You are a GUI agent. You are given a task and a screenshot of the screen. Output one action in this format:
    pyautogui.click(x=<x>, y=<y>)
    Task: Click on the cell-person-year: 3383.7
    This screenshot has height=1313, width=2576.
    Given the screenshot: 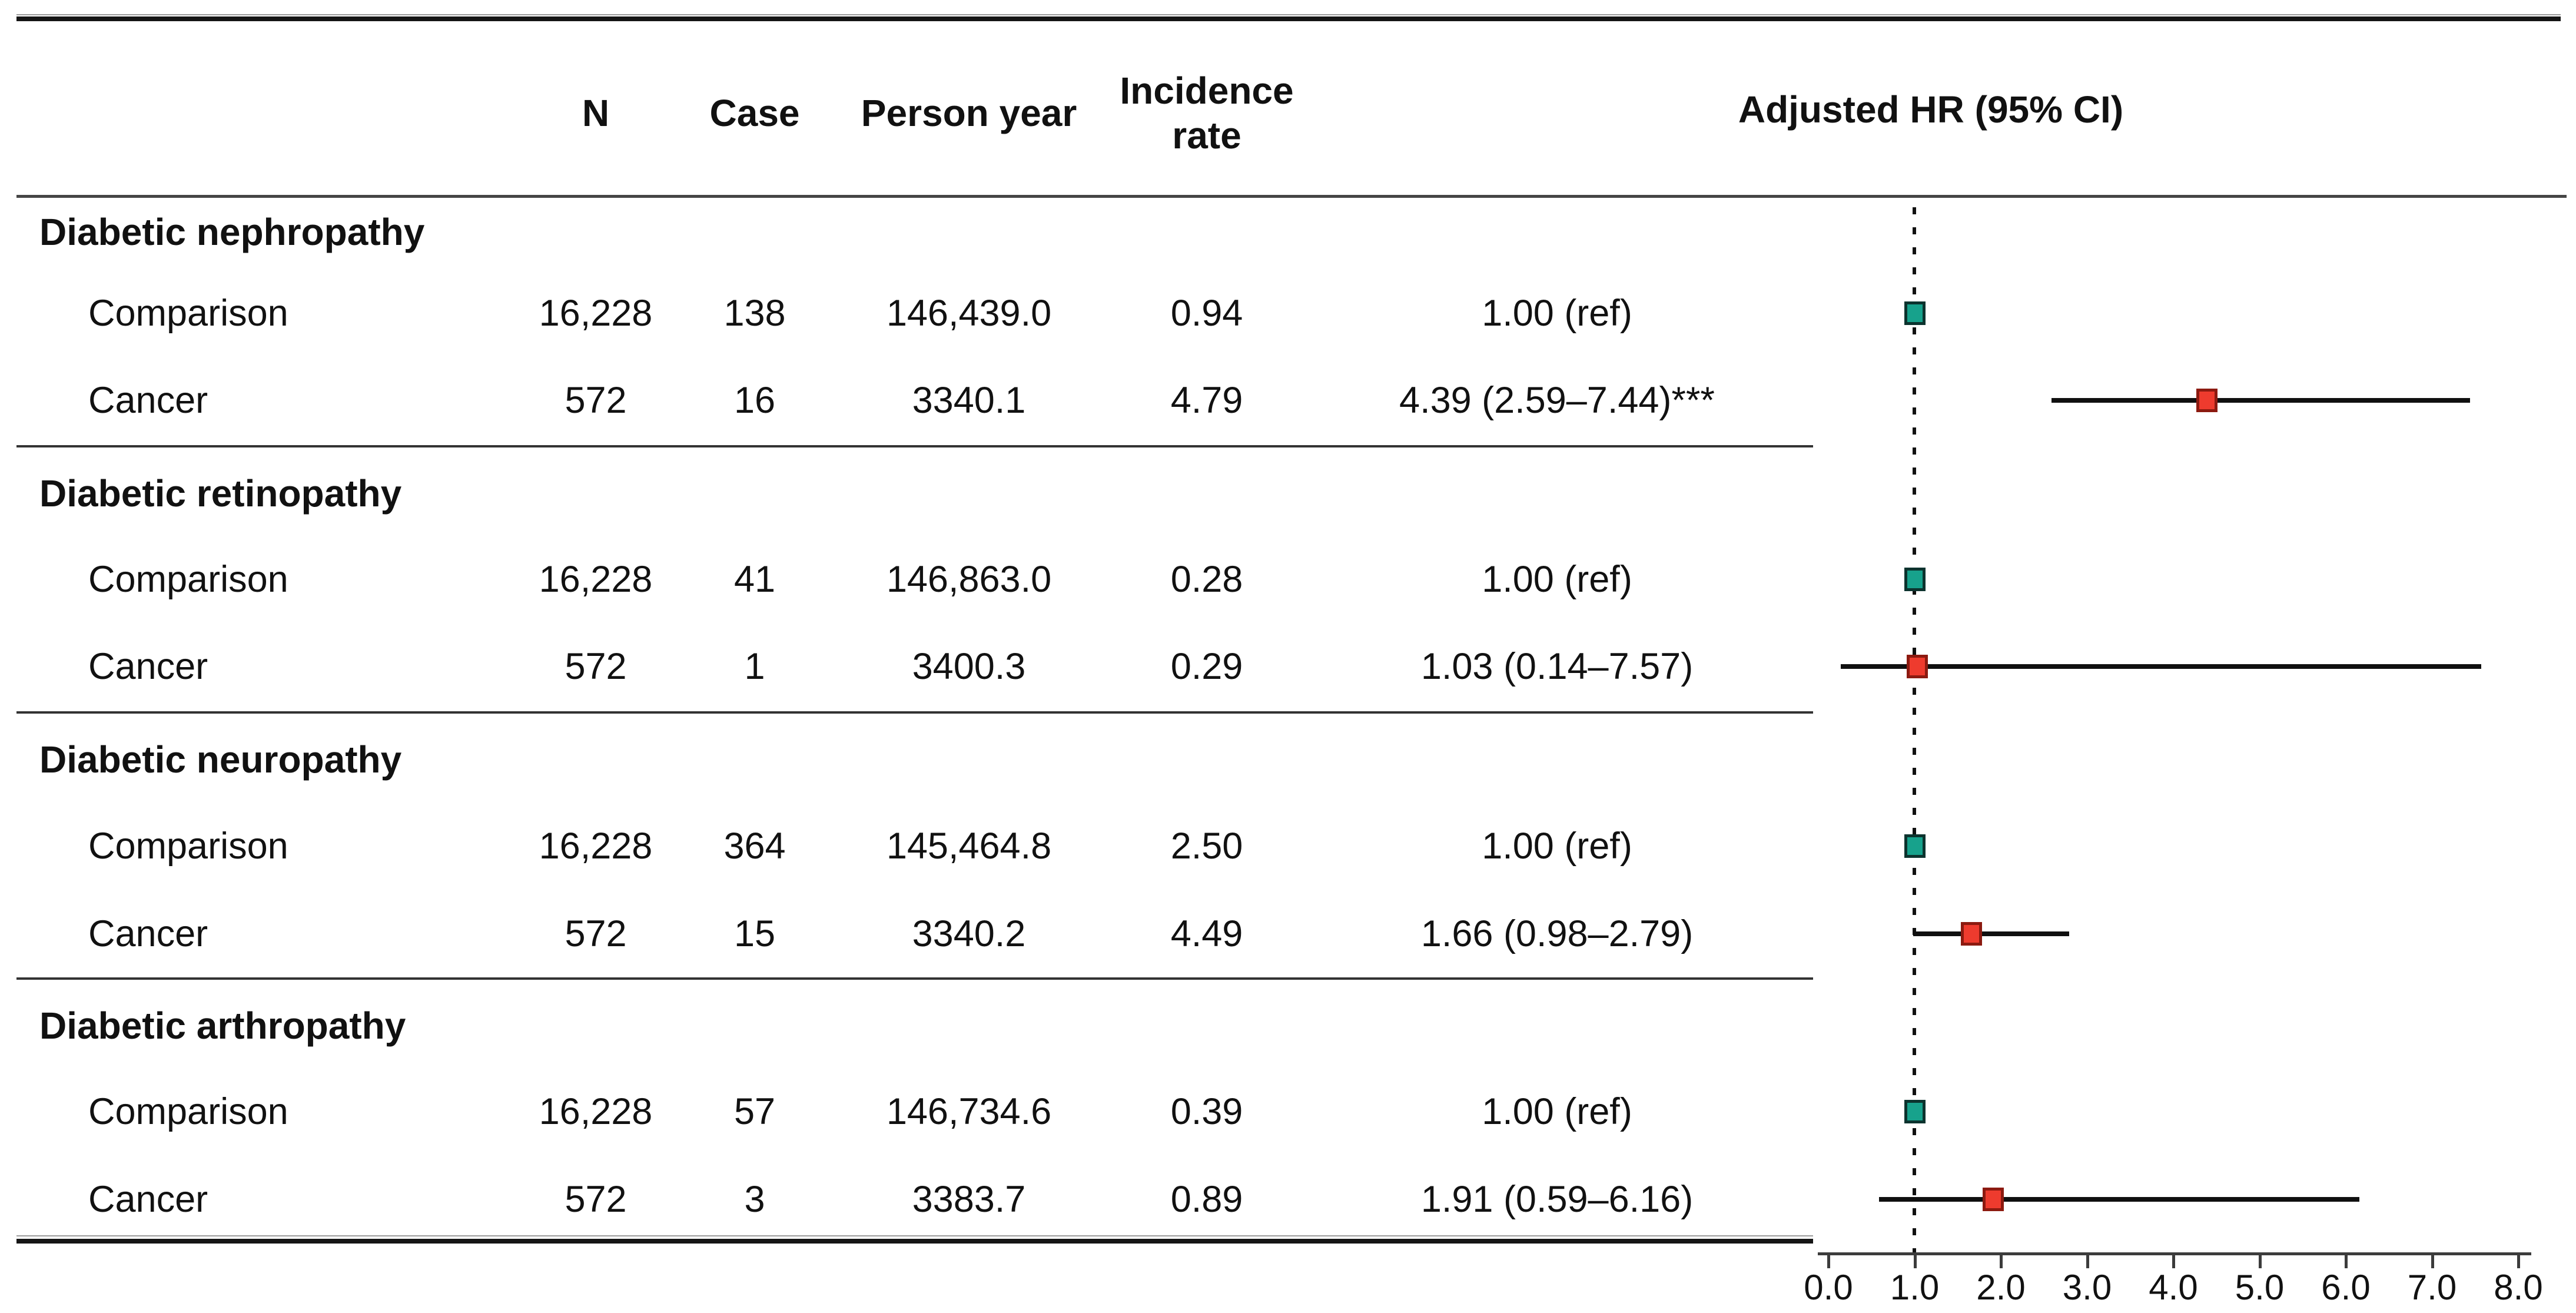 What is the action you would take?
    pyautogui.click(x=969, y=1199)
    